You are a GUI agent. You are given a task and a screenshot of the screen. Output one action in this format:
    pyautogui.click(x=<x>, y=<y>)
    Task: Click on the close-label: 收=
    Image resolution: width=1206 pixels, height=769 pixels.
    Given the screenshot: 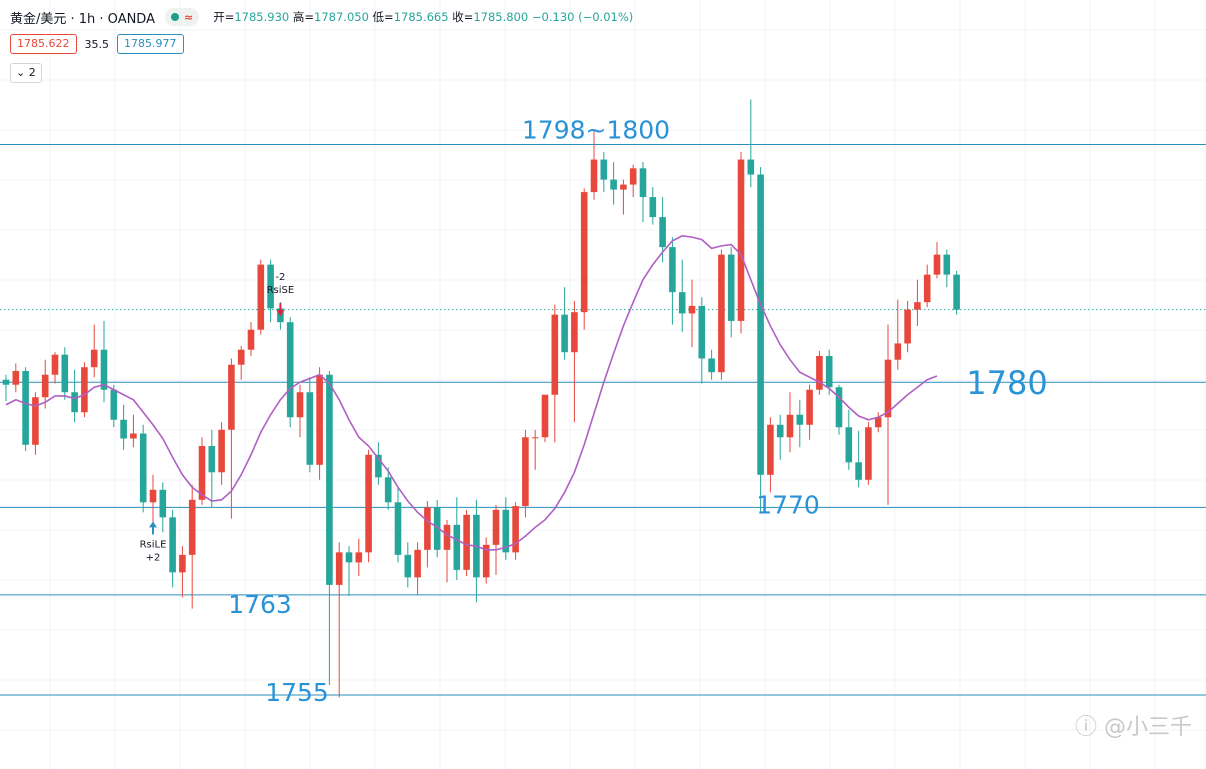 What is the action you would take?
    pyautogui.click(x=463, y=17)
    